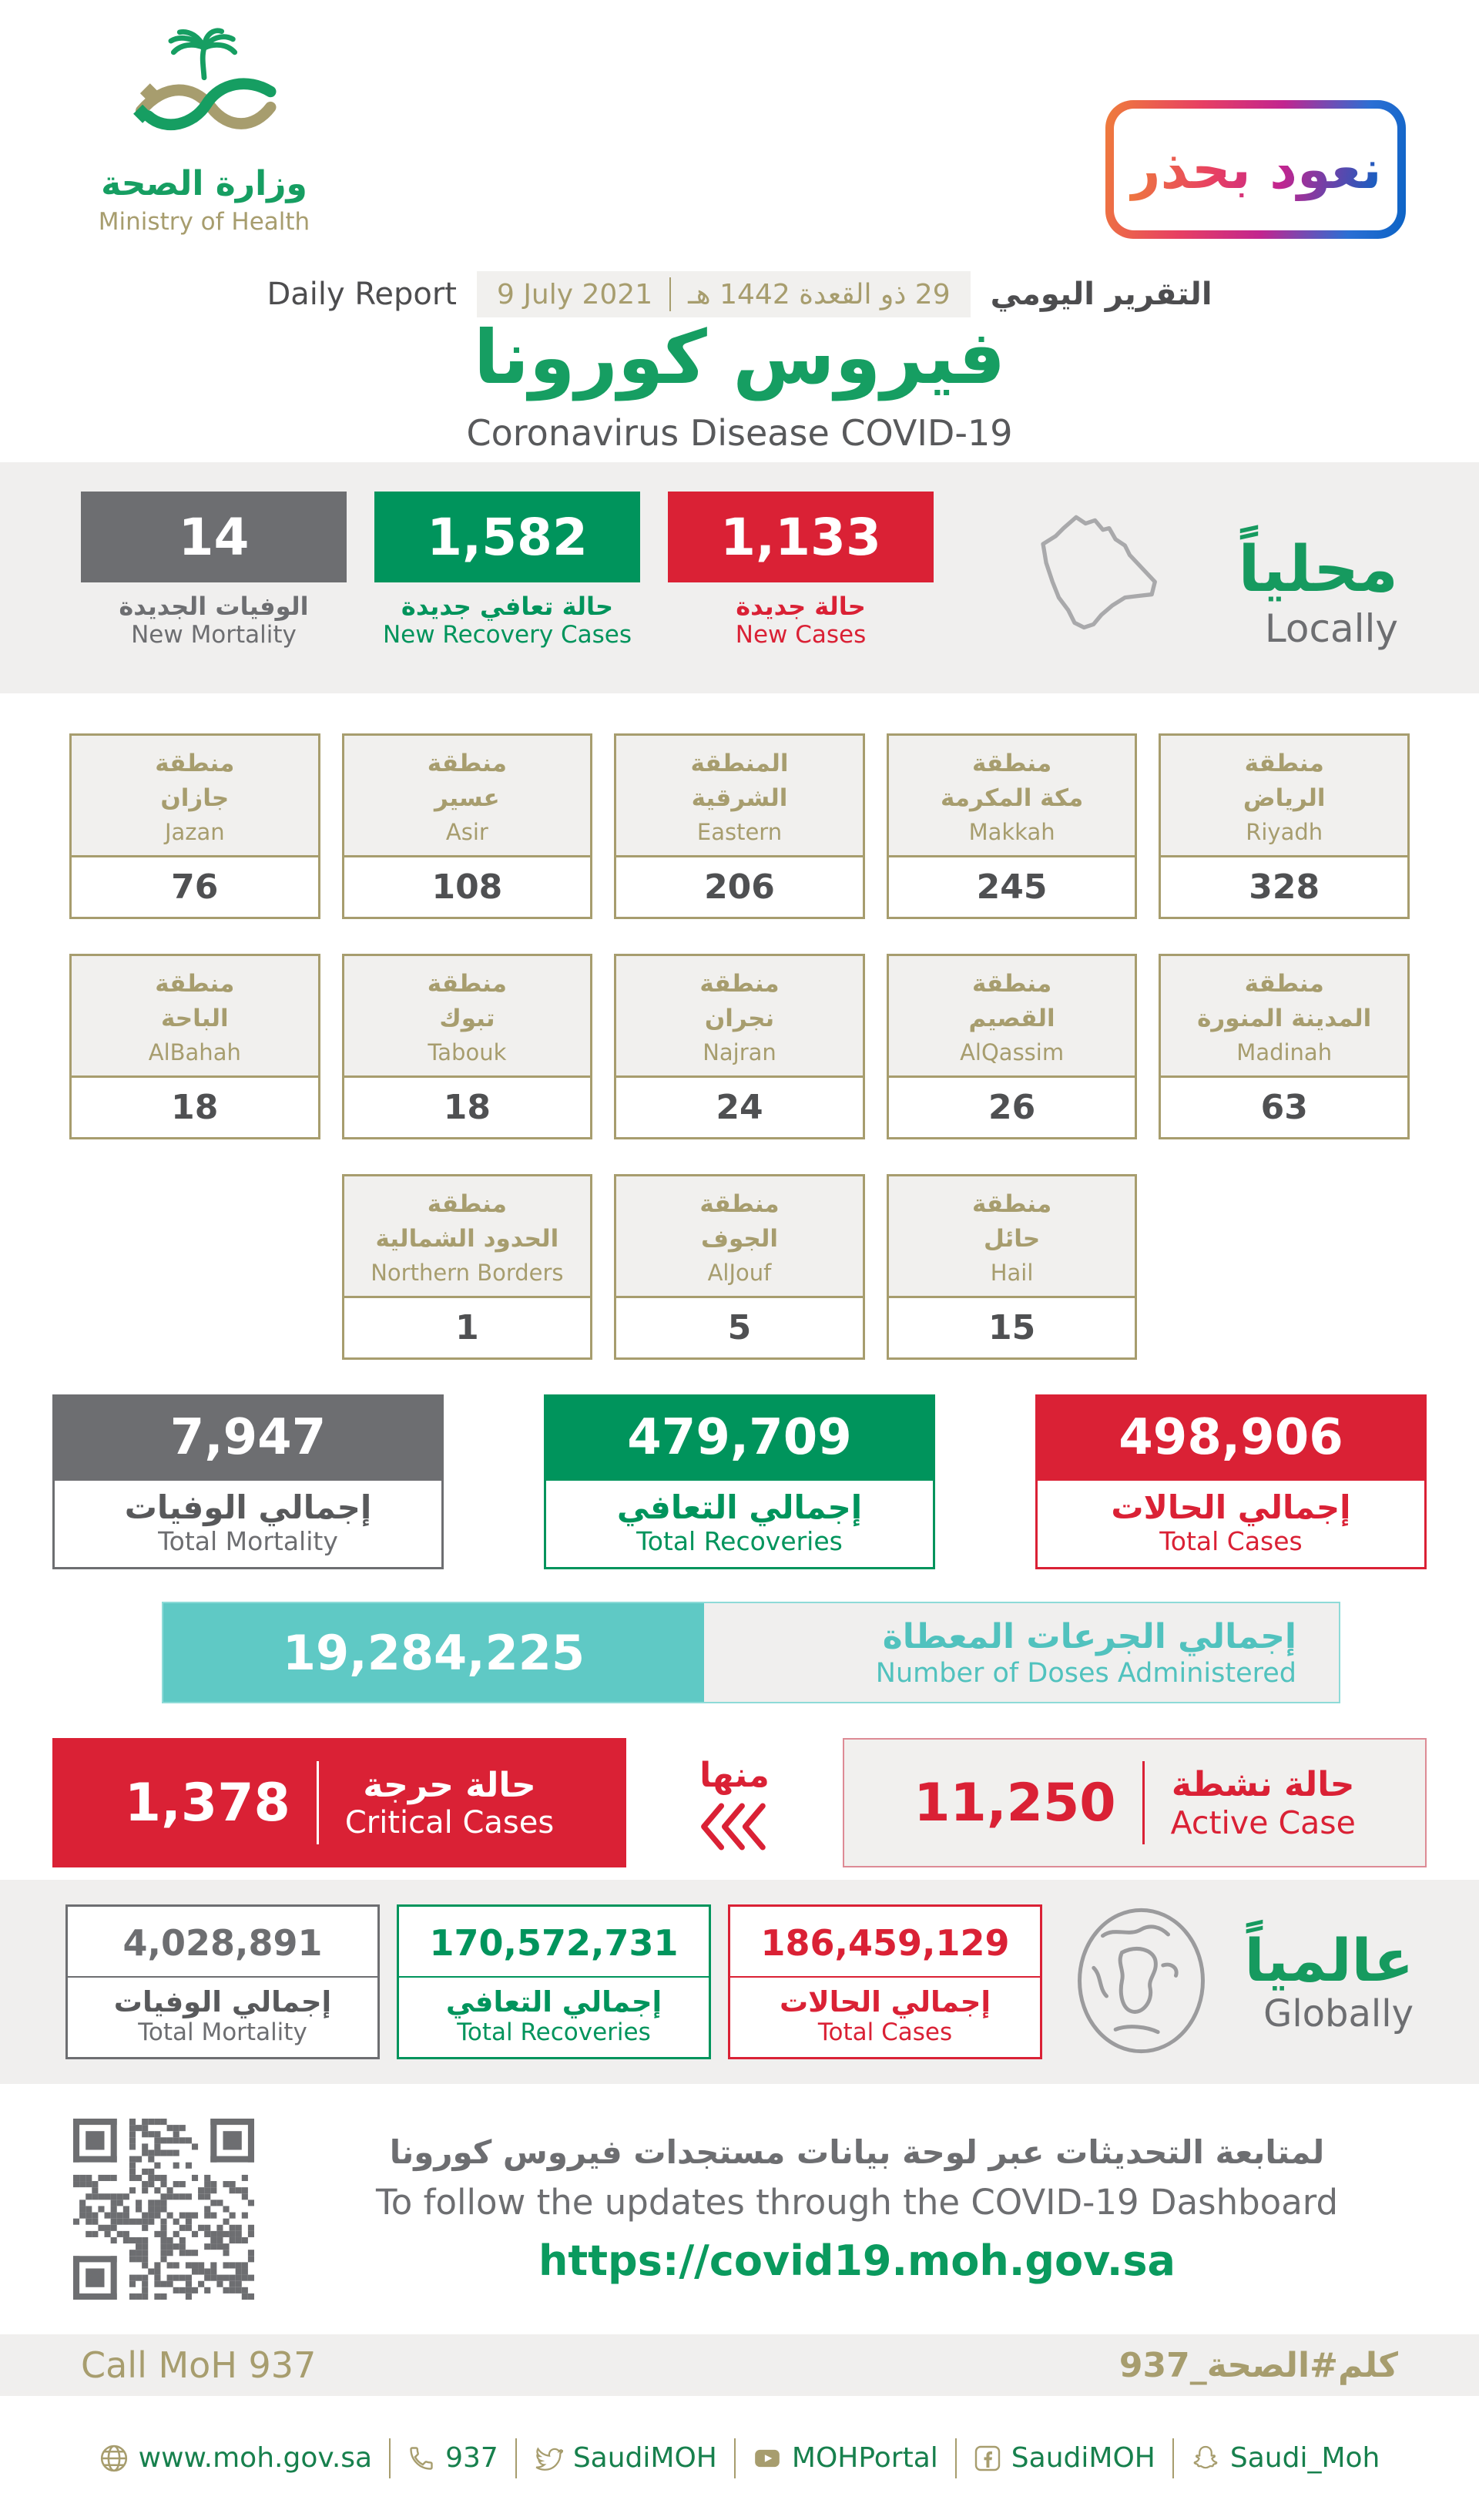  What do you see at coordinates (163, 2209) in the screenshot?
I see `qr-code` at bounding box center [163, 2209].